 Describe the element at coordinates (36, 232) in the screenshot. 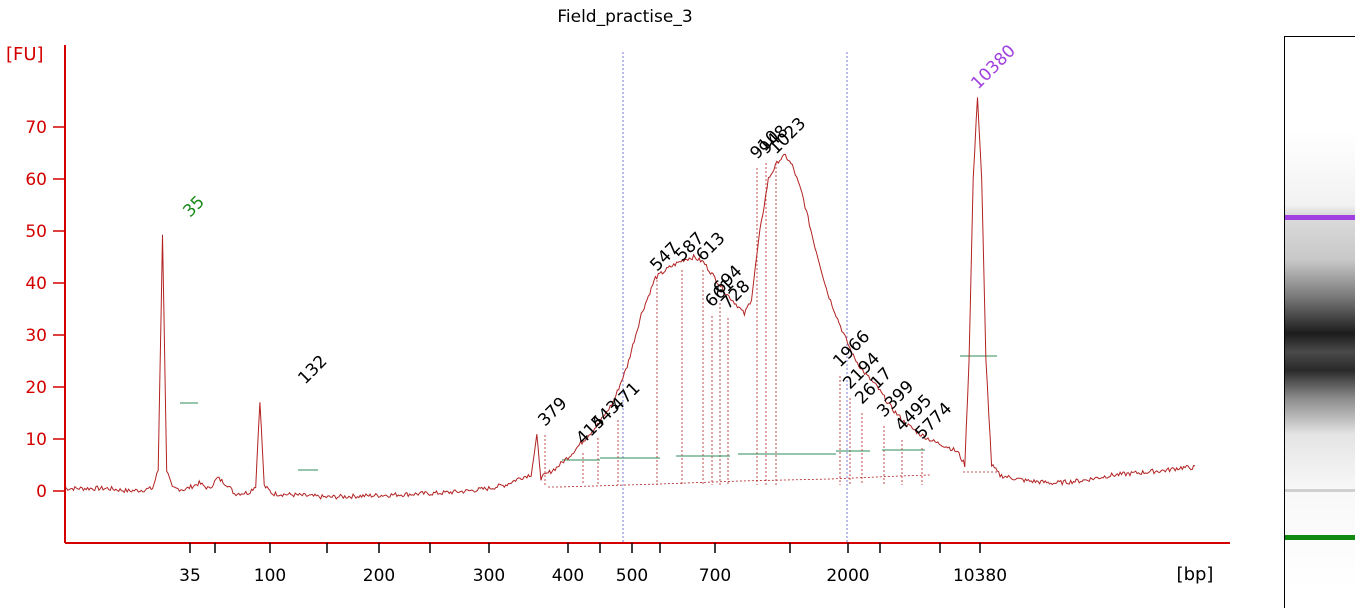

I see `y-tick-label: 50` at that location.